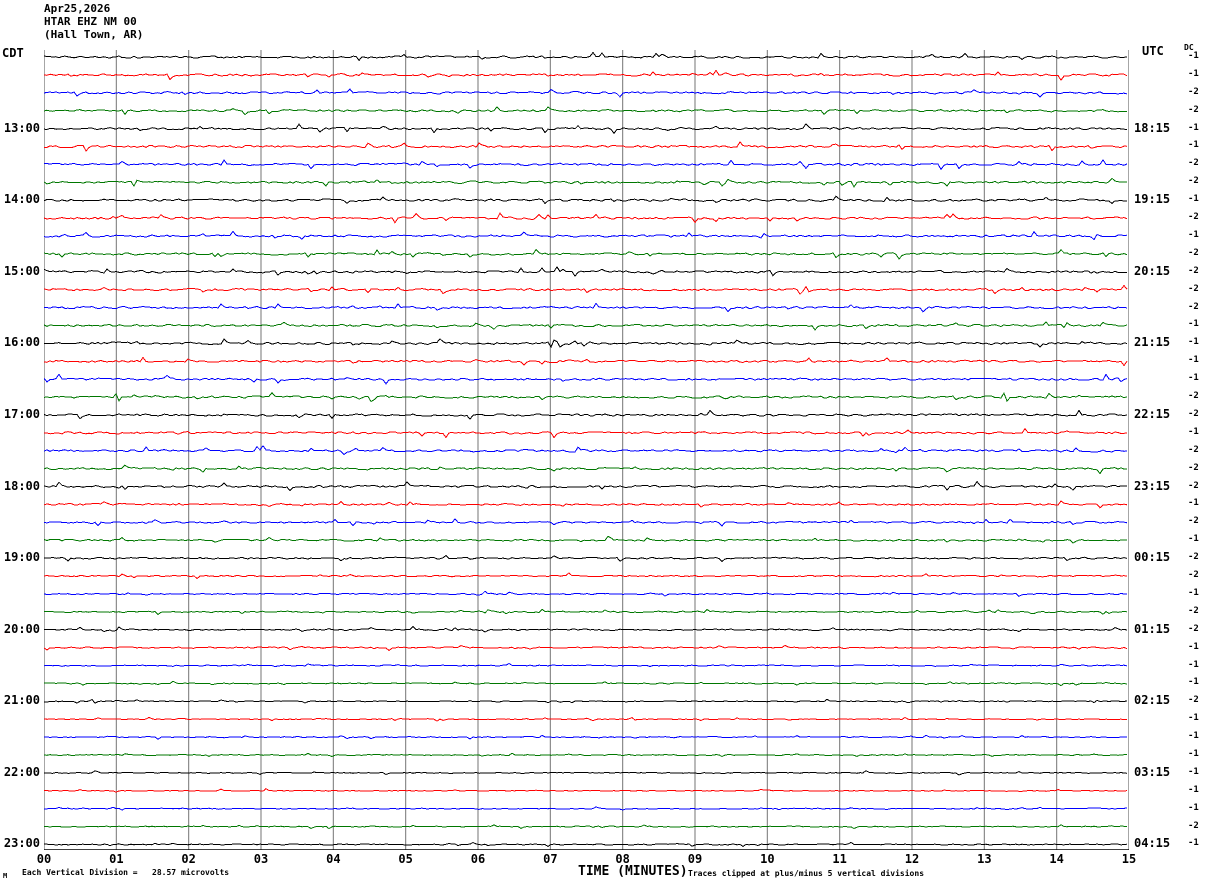 This screenshot has height=886, width=1210. What do you see at coordinates (188, 859) in the screenshot?
I see `x-tick-label: 02` at bounding box center [188, 859].